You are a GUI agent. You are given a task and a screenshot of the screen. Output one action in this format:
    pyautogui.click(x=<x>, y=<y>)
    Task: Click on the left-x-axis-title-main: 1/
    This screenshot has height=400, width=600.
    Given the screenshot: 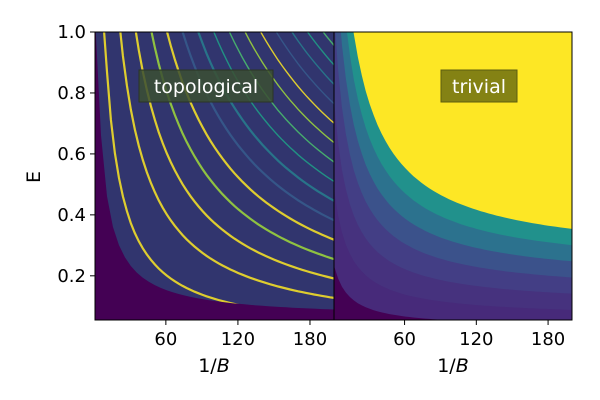 What is the action you would take?
    pyautogui.click(x=207, y=366)
    